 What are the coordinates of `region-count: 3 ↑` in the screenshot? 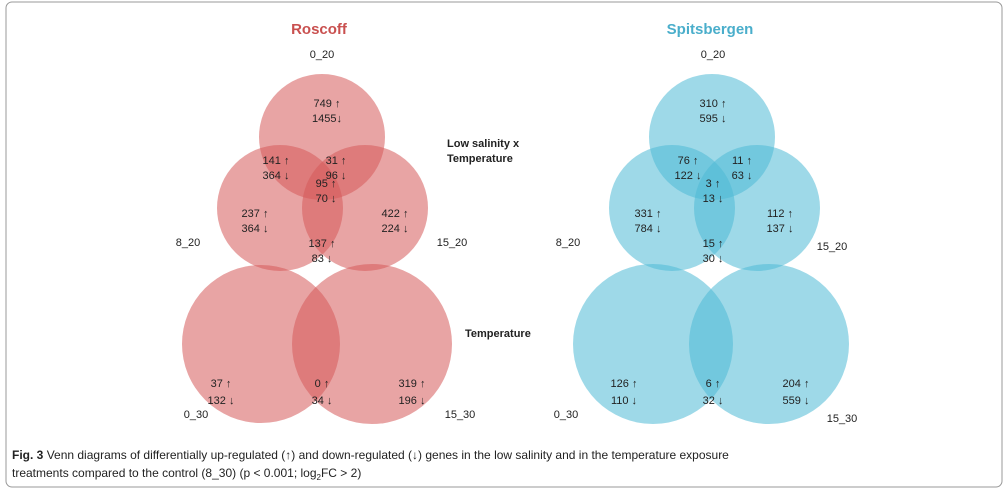 It's located at (713, 184).